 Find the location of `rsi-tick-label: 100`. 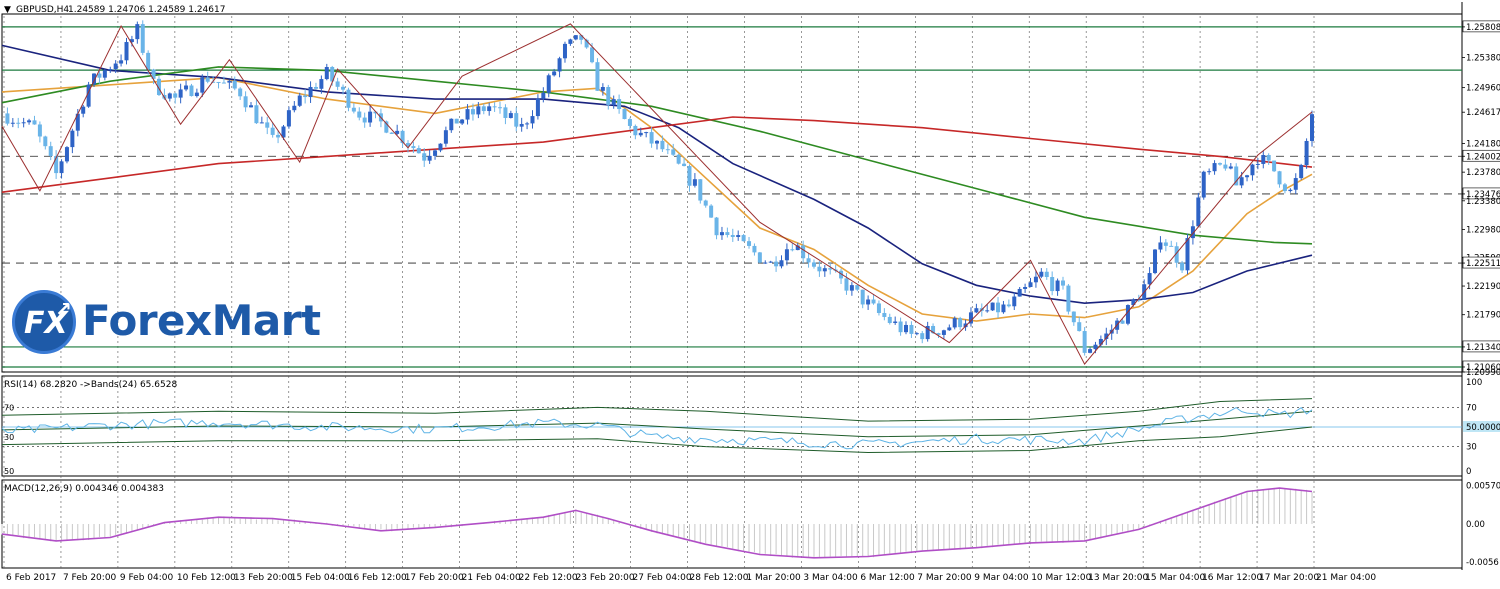

rsi-tick-label: 100 is located at coordinates (1474, 383).